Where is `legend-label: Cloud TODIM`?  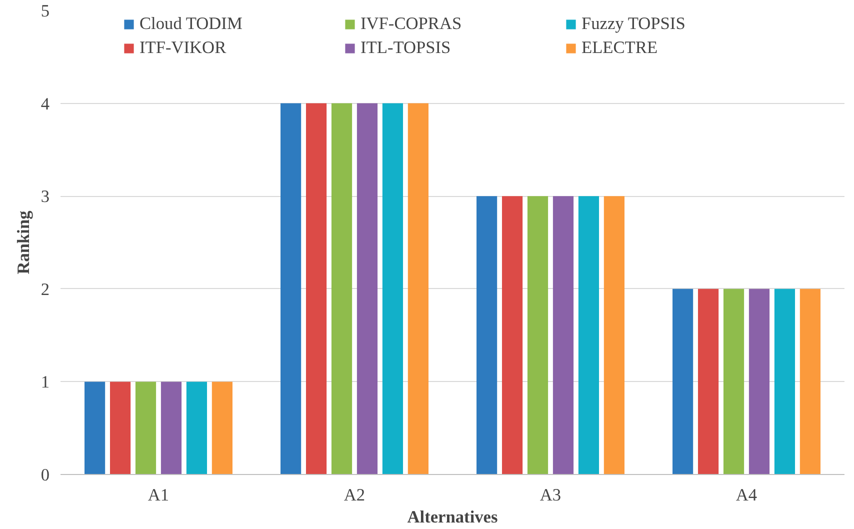
legend-label: Cloud TODIM is located at coordinates (192, 24).